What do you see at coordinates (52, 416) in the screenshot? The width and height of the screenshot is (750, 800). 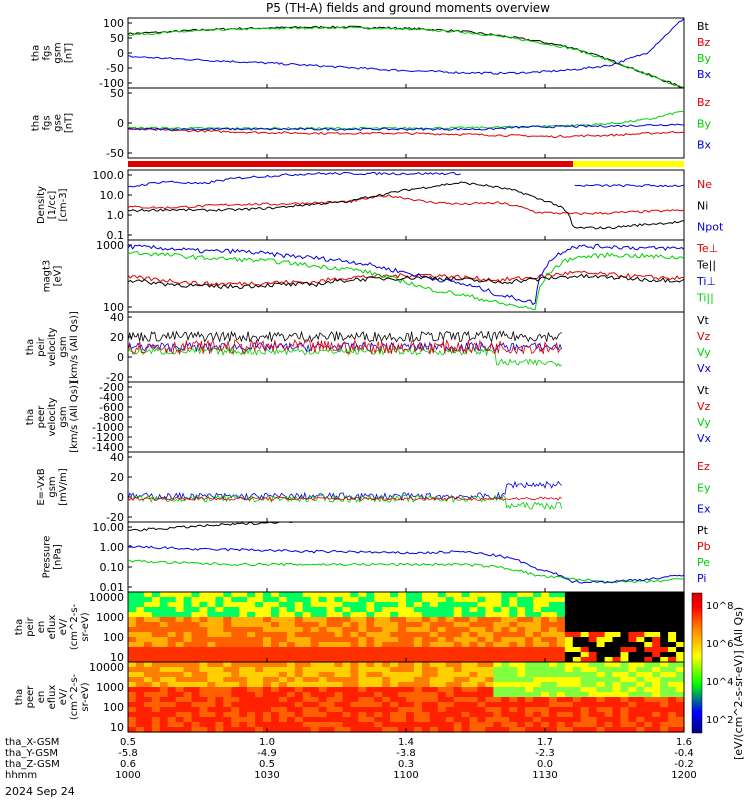 I see `y-axis-label: velocity` at bounding box center [52, 416].